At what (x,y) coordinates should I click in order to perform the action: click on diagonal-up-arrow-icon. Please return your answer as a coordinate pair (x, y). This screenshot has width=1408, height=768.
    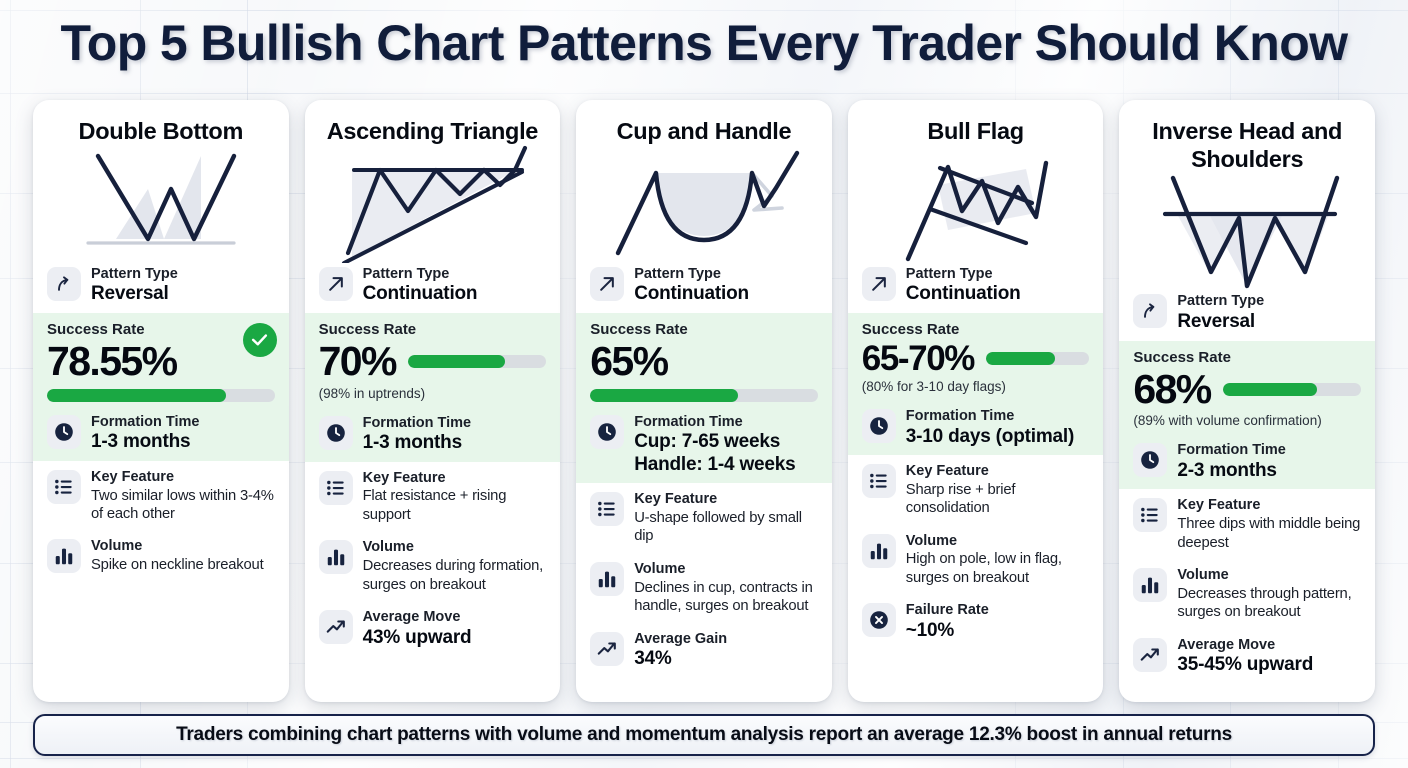
    Looking at the image, I should click on (607, 283).